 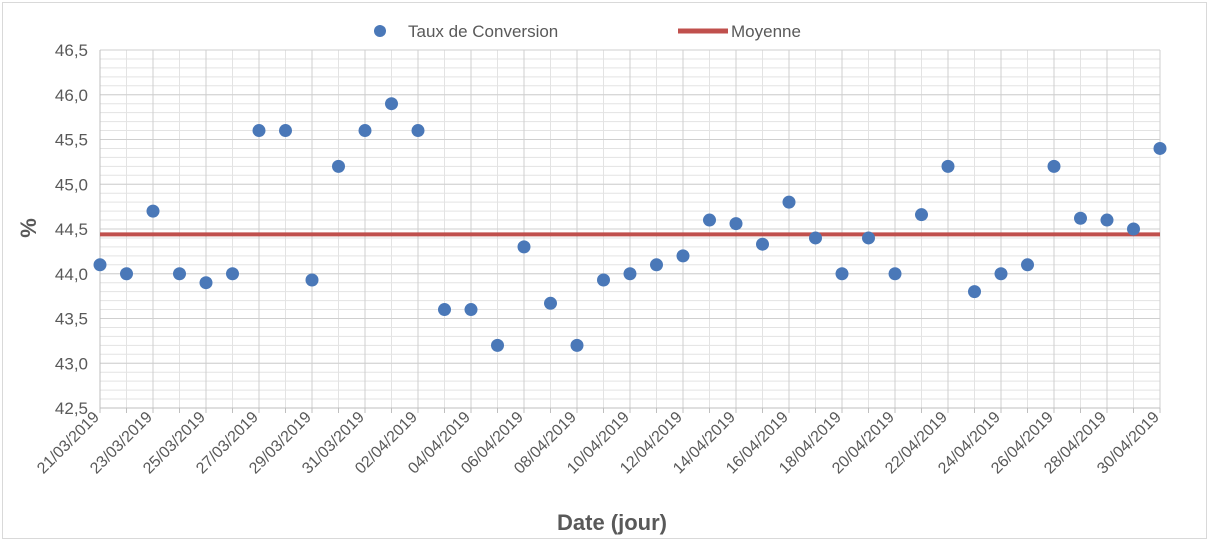 What do you see at coordinates (587, 31) in the screenshot?
I see `legend: Taux de Conversion Moyenne` at bounding box center [587, 31].